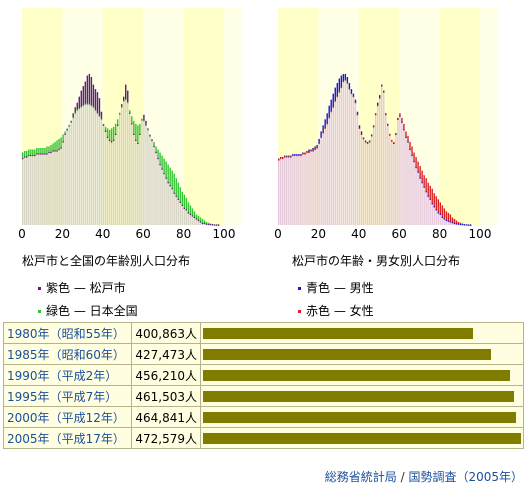 Image resolution: width=529 pixels, height=490 pixels. Describe the element at coordinates (360, 477) in the screenshot. I see `source-agency-link: 総務省統計局` at that location.